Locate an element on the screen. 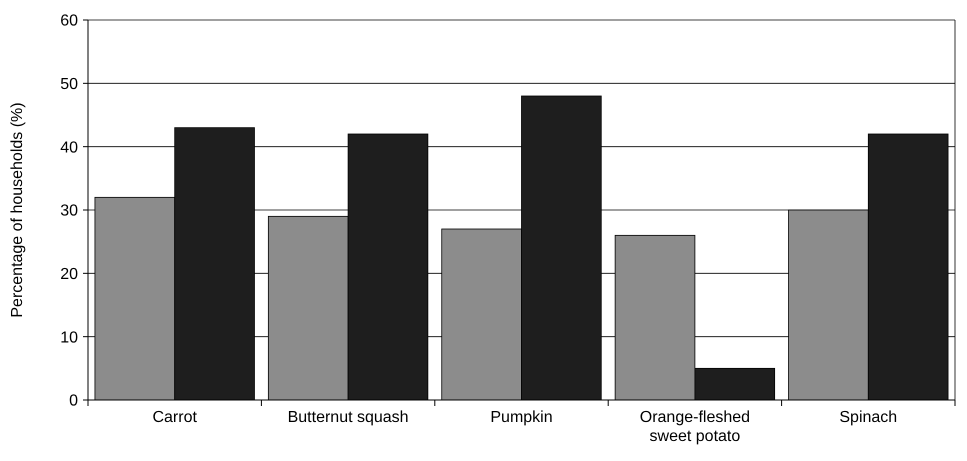  y-tick-label: 30 is located at coordinates (69, 211).